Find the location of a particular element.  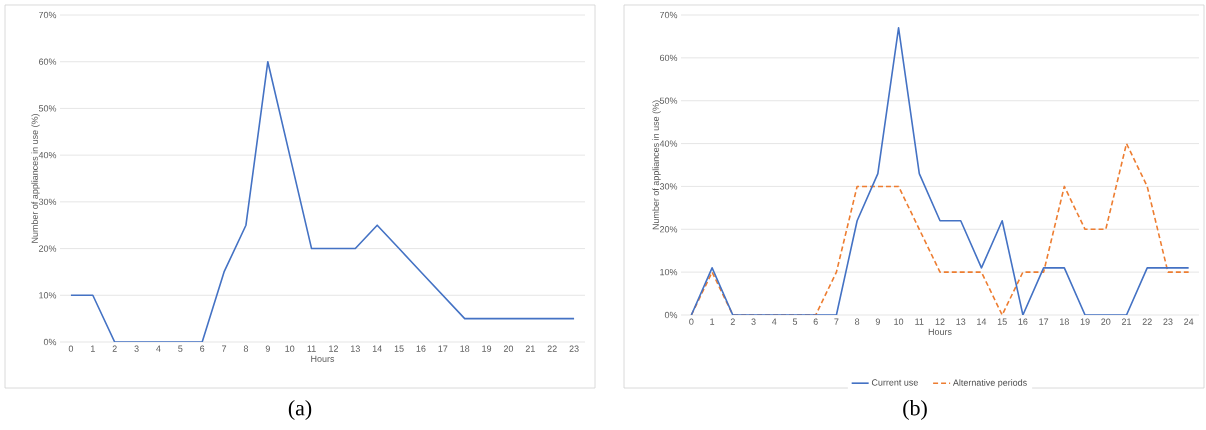

text: (a) is located at coordinates (300, 410).